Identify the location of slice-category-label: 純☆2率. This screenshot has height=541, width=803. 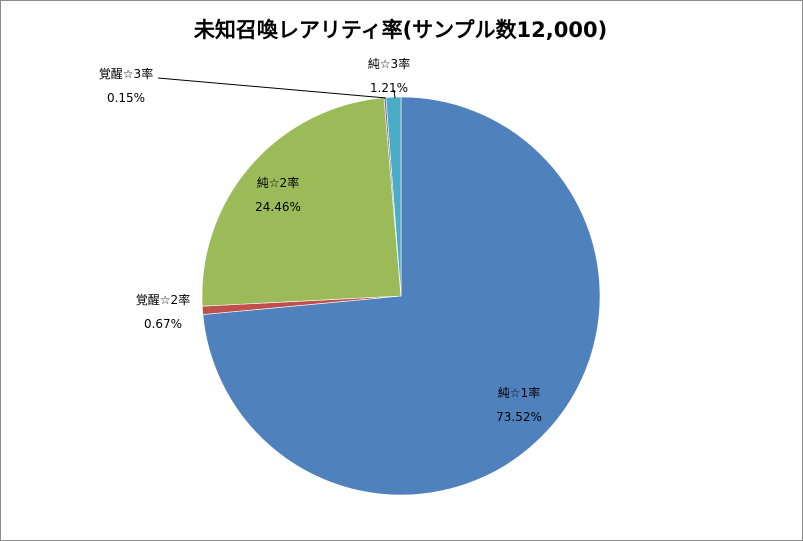
(278, 182).